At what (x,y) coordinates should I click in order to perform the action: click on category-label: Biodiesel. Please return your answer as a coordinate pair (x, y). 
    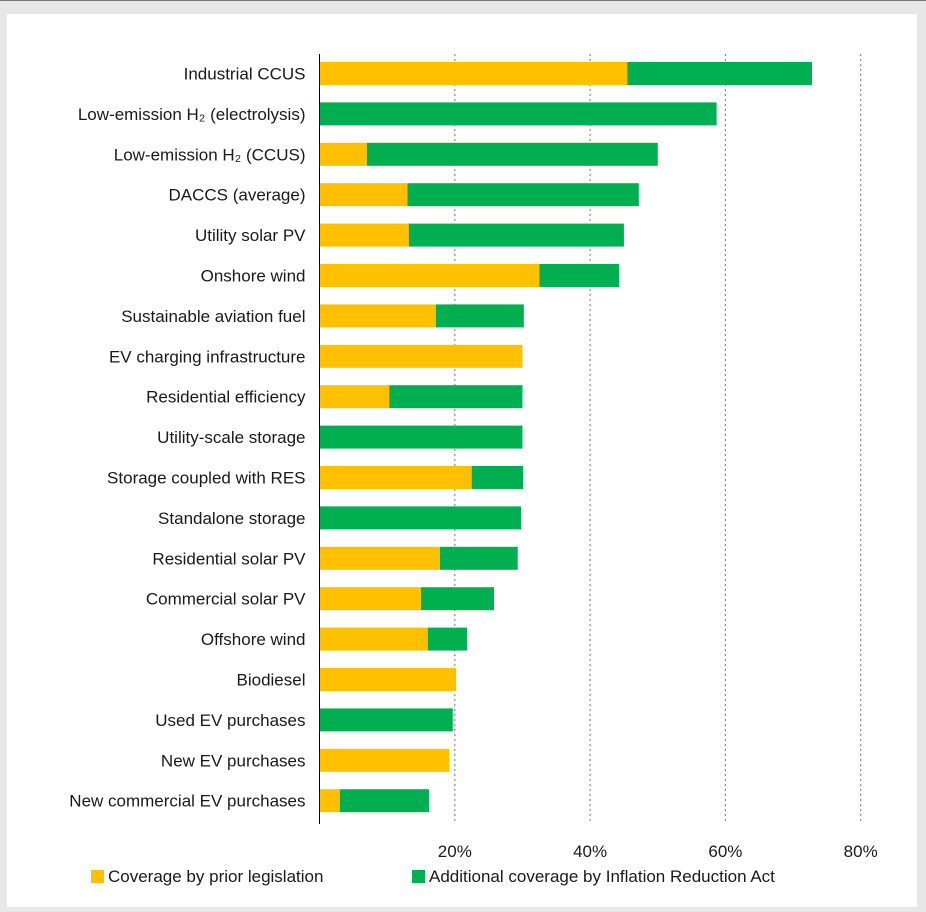
    Looking at the image, I should click on (271, 680).